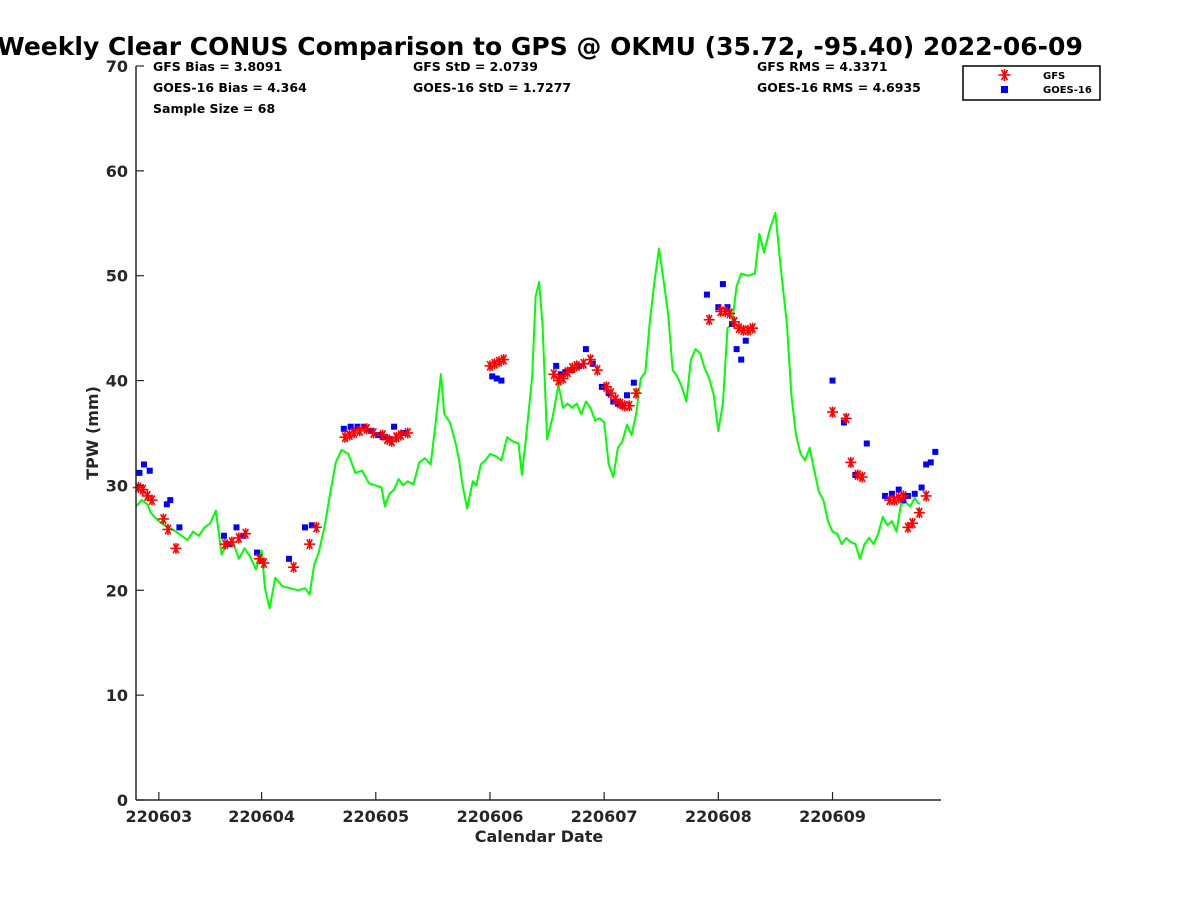 The height and width of the screenshot is (900, 1200). Describe the element at coordinates (117, 695) in the screenshot. I see `y-tick-label: 10` at that location.